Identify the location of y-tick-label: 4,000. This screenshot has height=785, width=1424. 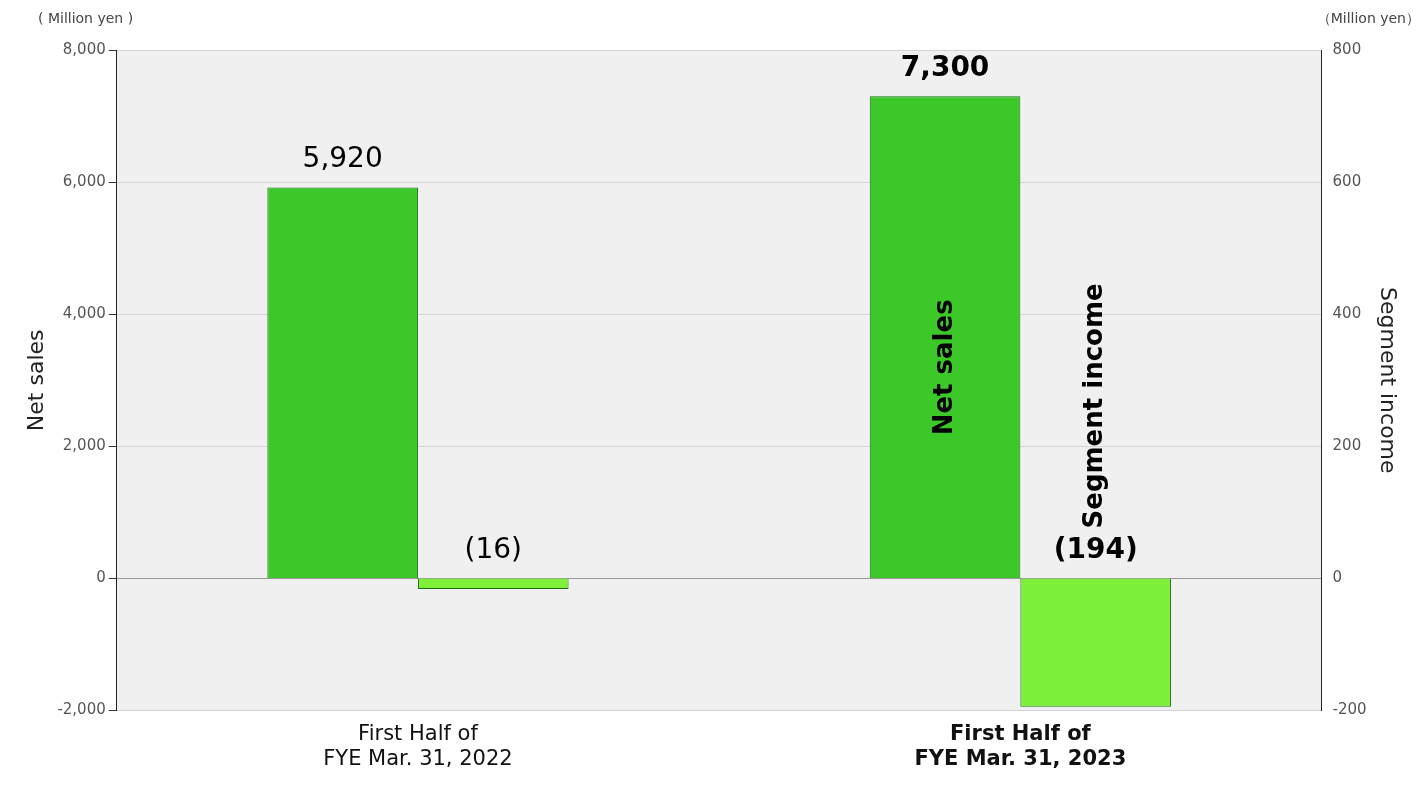
(84, 313).